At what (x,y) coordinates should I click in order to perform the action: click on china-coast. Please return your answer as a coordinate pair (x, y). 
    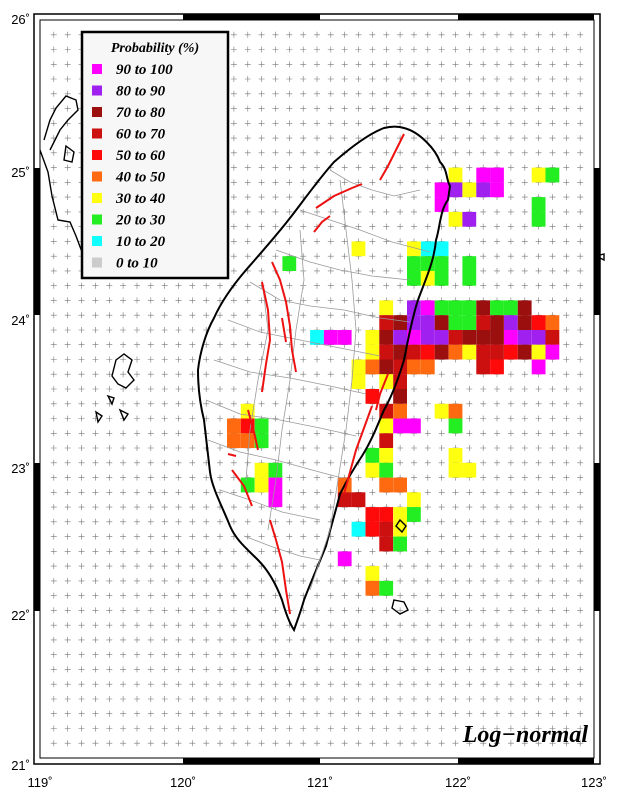
    Looking at the image, I should click on (61, 174).